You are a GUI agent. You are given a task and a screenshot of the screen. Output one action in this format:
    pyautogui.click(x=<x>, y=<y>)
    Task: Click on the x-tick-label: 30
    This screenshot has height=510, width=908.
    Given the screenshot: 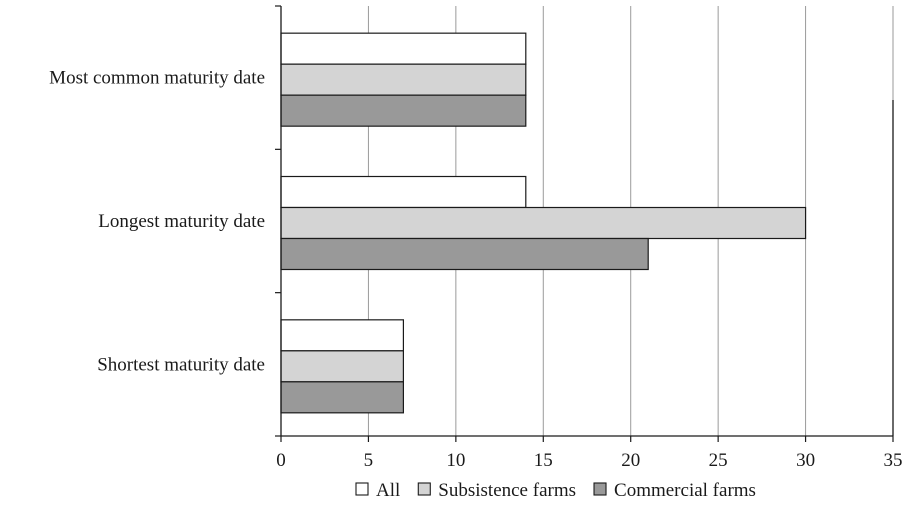 What is the action you would take?
    pyautogui.click(x=805, y=460)
    